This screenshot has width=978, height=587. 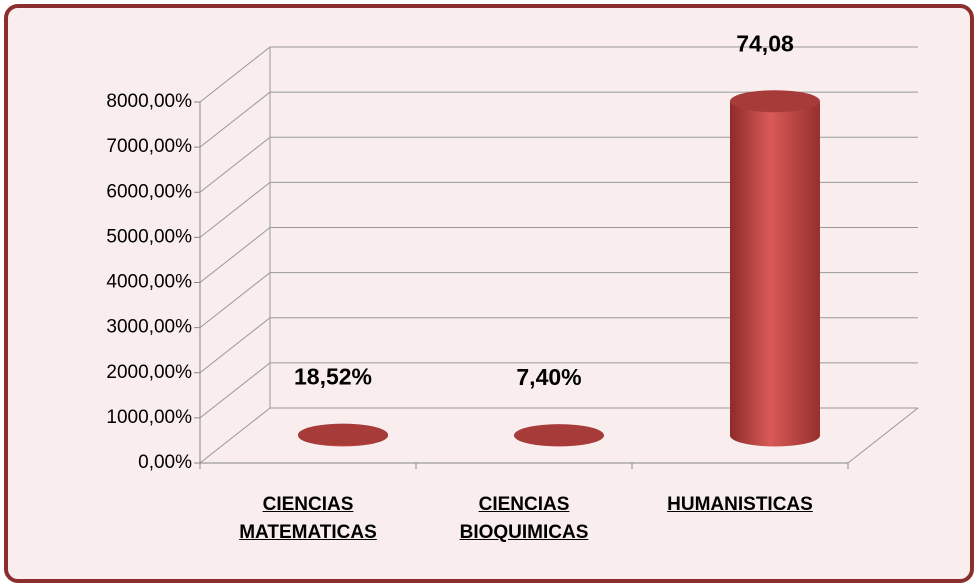 I want to click on floor-edge, so click(x=883, y=435).